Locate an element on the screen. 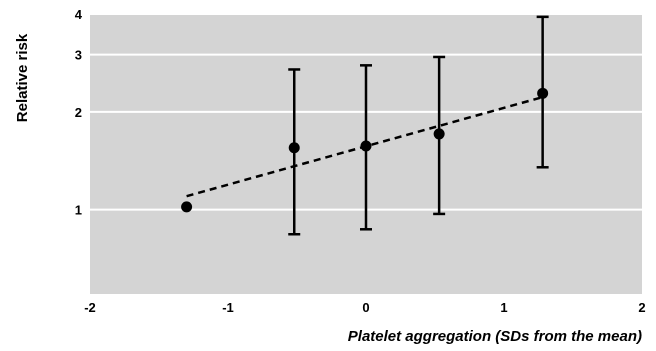 The image size is (656, 351). y-axis-title: Relative risk is located at coordinates (22, 77).